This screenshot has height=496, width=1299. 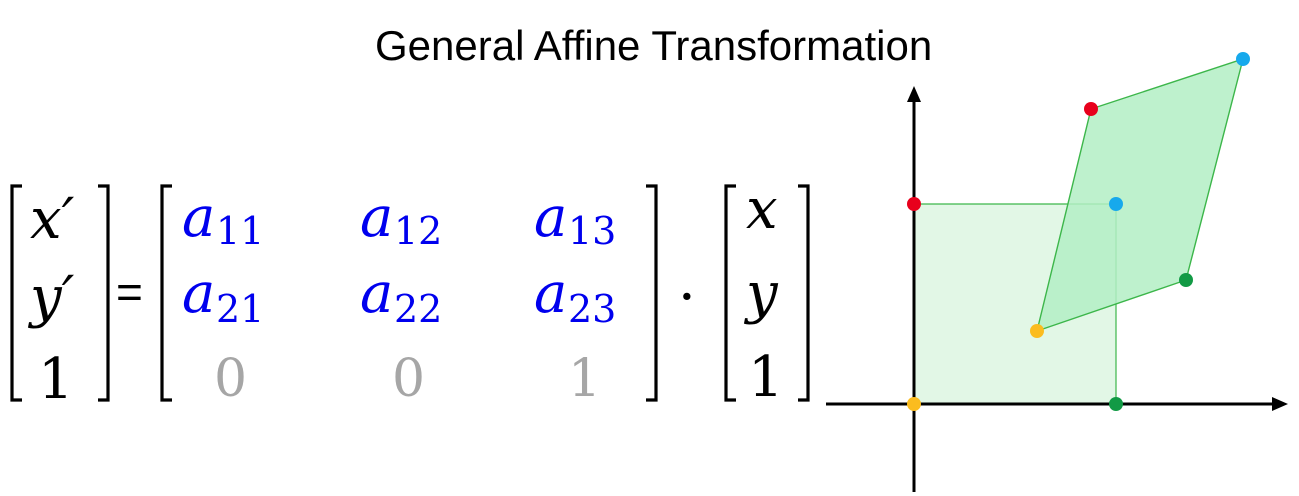 I want to click on rhs-left-bracket, so click(x=730, y=293).